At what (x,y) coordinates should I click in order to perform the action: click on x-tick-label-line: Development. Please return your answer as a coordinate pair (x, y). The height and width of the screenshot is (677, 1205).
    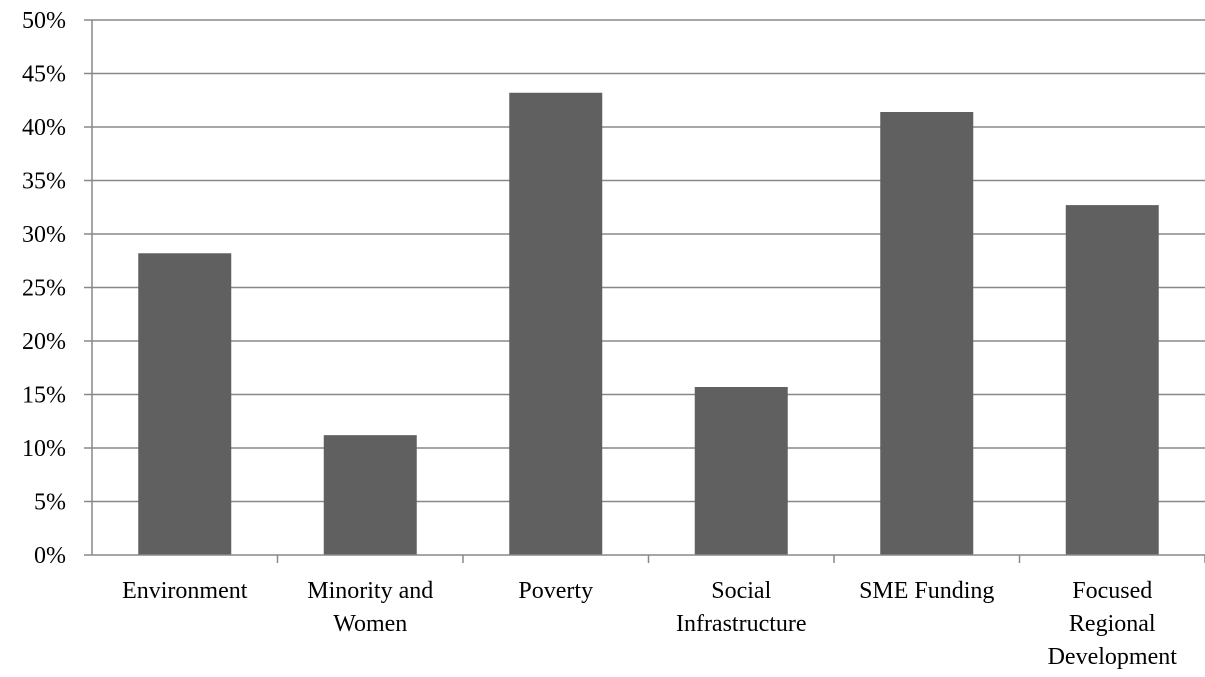
    Looking at the image, I should click on (1113, 657).